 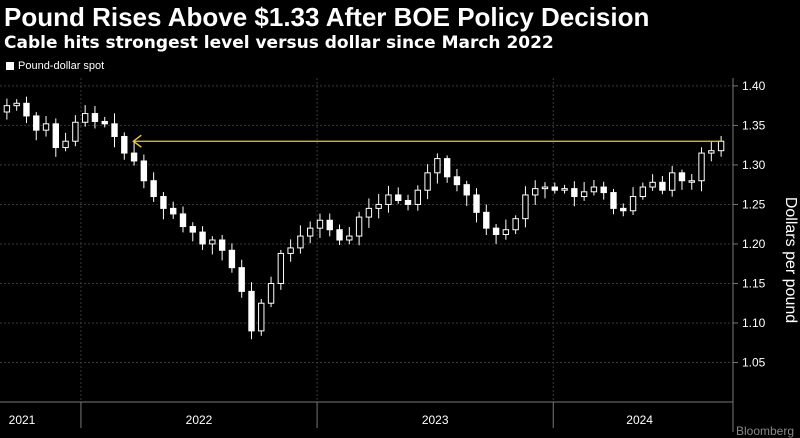 I want to click on legend-label: Pound-dollar spot, so click(x=61, y=66).